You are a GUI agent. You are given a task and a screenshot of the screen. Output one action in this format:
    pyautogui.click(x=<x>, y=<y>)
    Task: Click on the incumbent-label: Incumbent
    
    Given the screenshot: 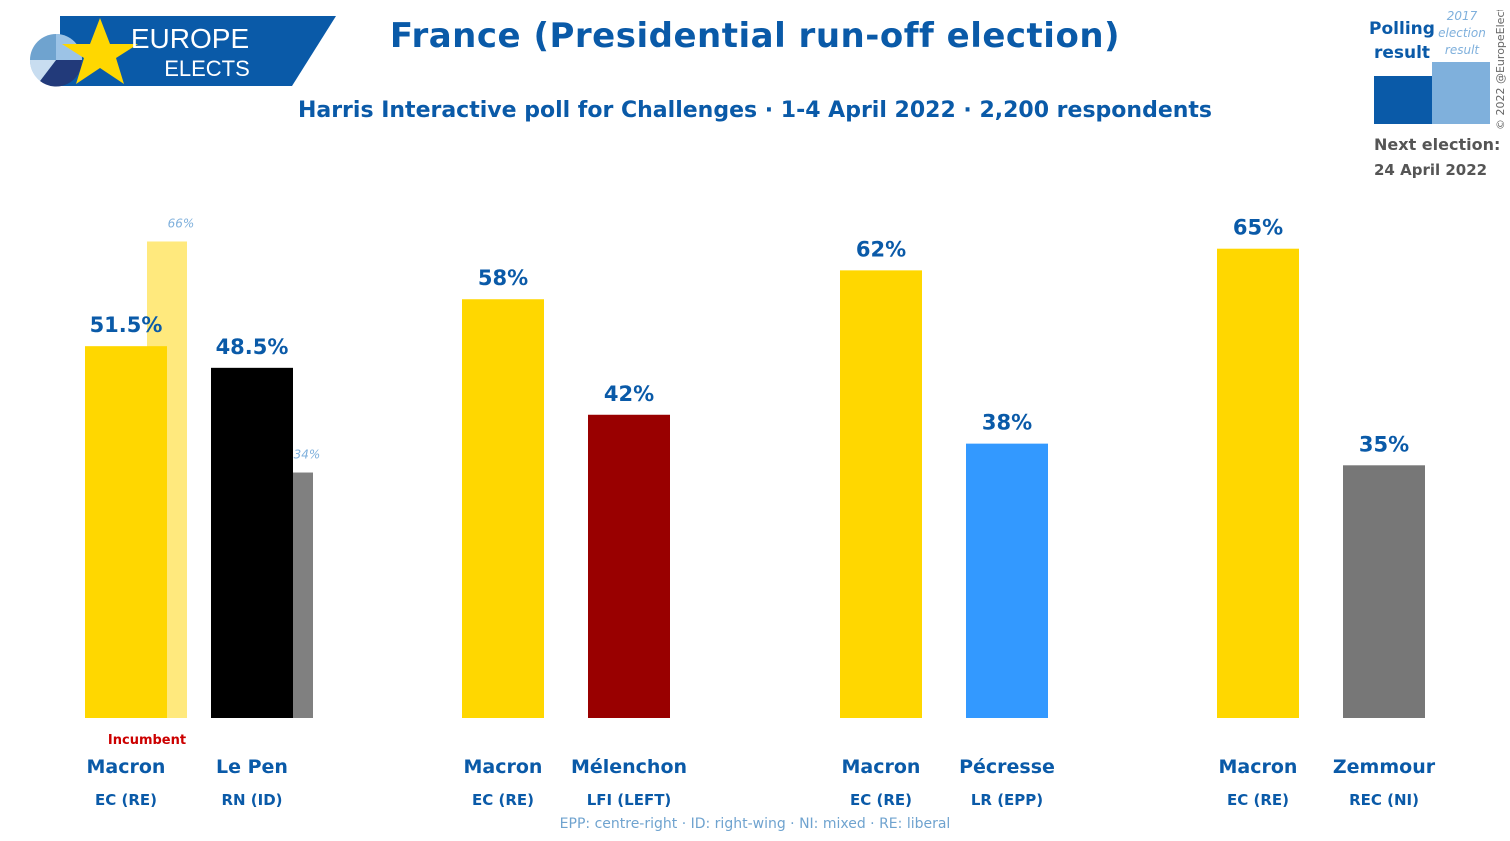 What is the action you would take?
    pyautogui.click(x=147, y=740)
    